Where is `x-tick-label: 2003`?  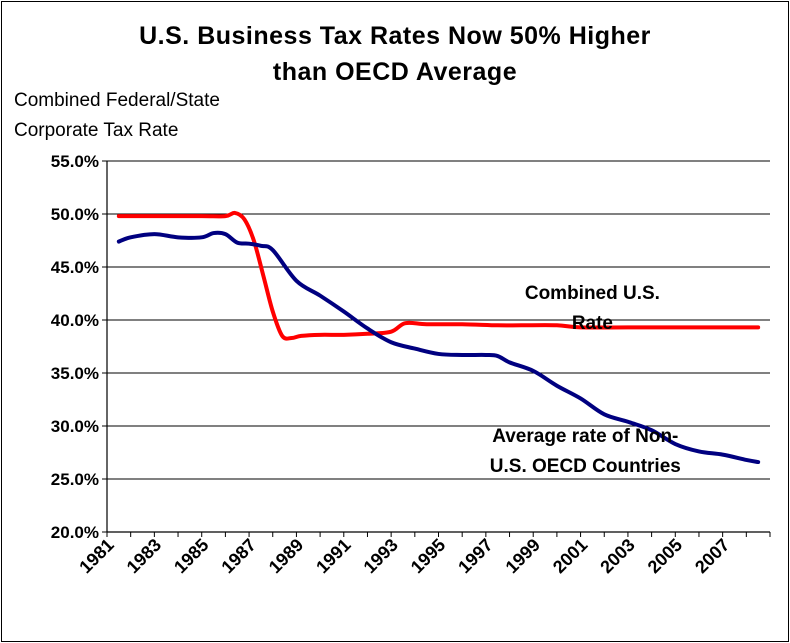 x-tick-label: 2003 is located at coordinates (617, 556).